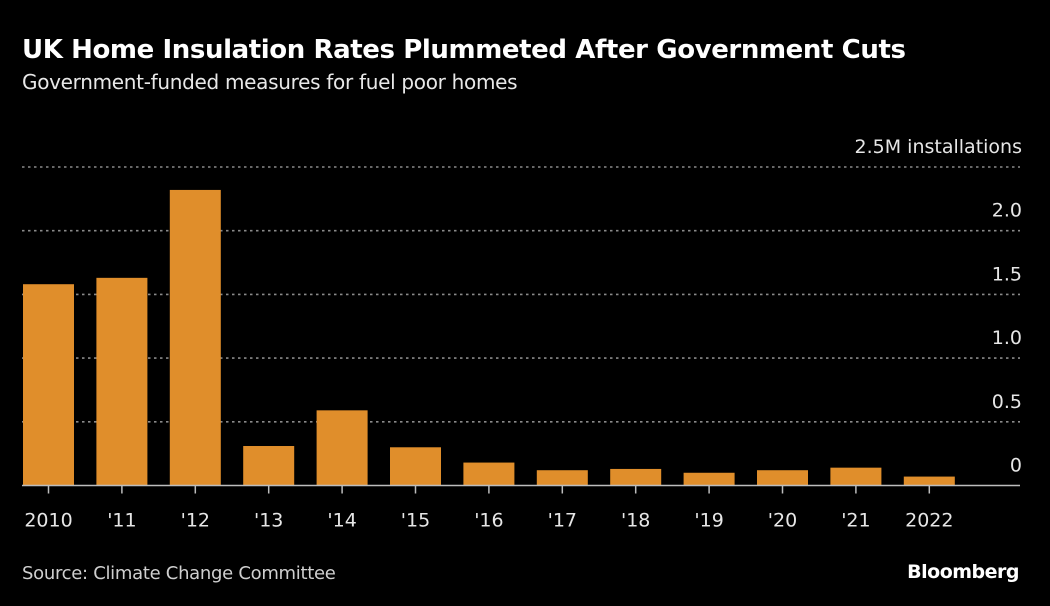 This screenshot has width=1050, height=606. I want to click on y-tick-label: 1.5, so click(1007, 274).